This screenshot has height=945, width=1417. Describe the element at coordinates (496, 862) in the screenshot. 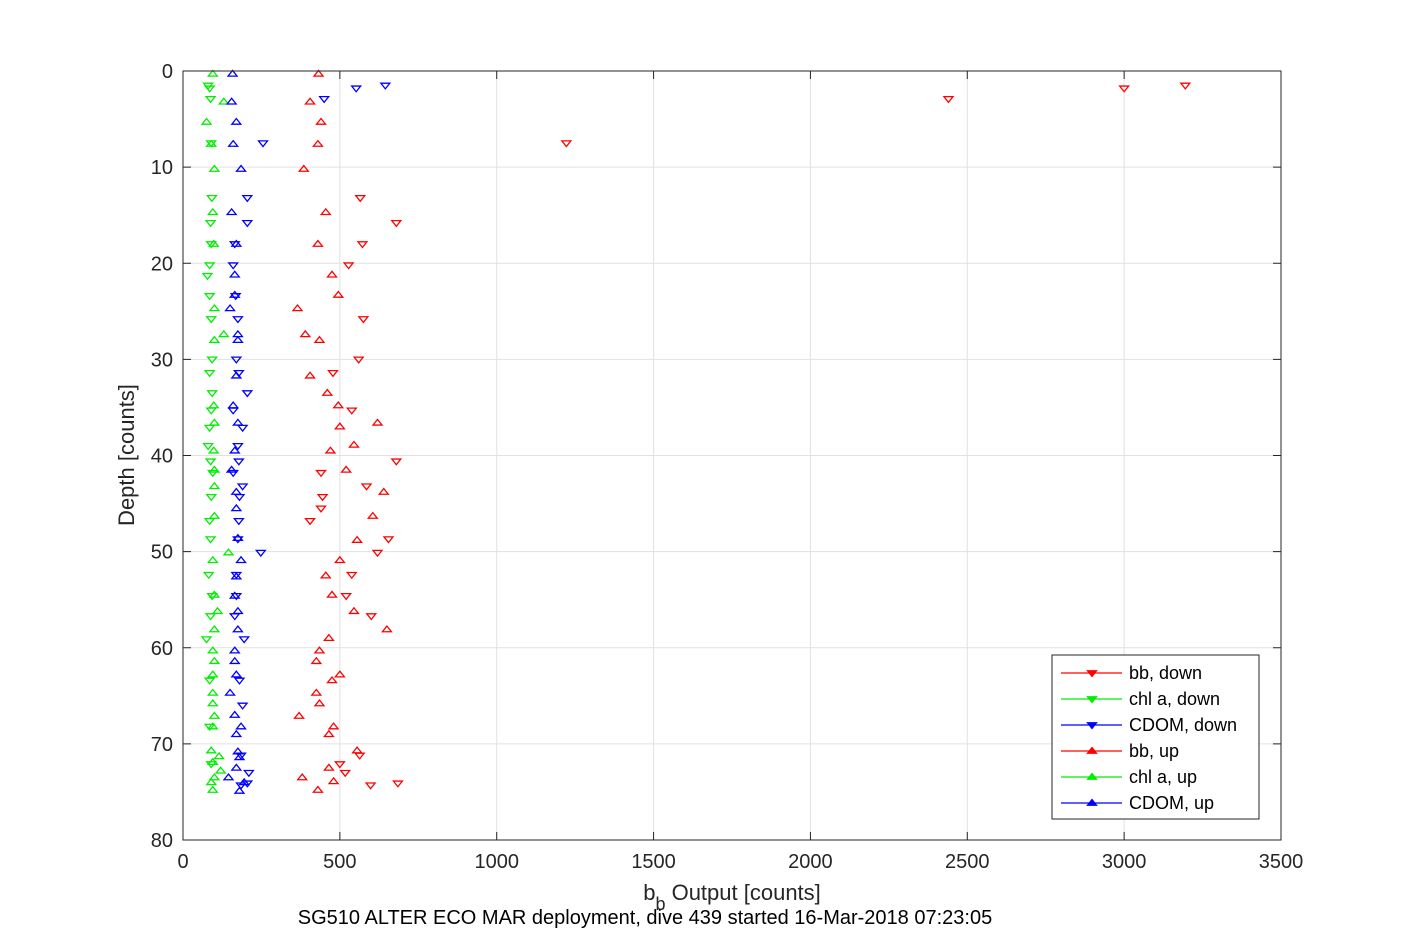

I see `x-tick-label: 1000` at that location.